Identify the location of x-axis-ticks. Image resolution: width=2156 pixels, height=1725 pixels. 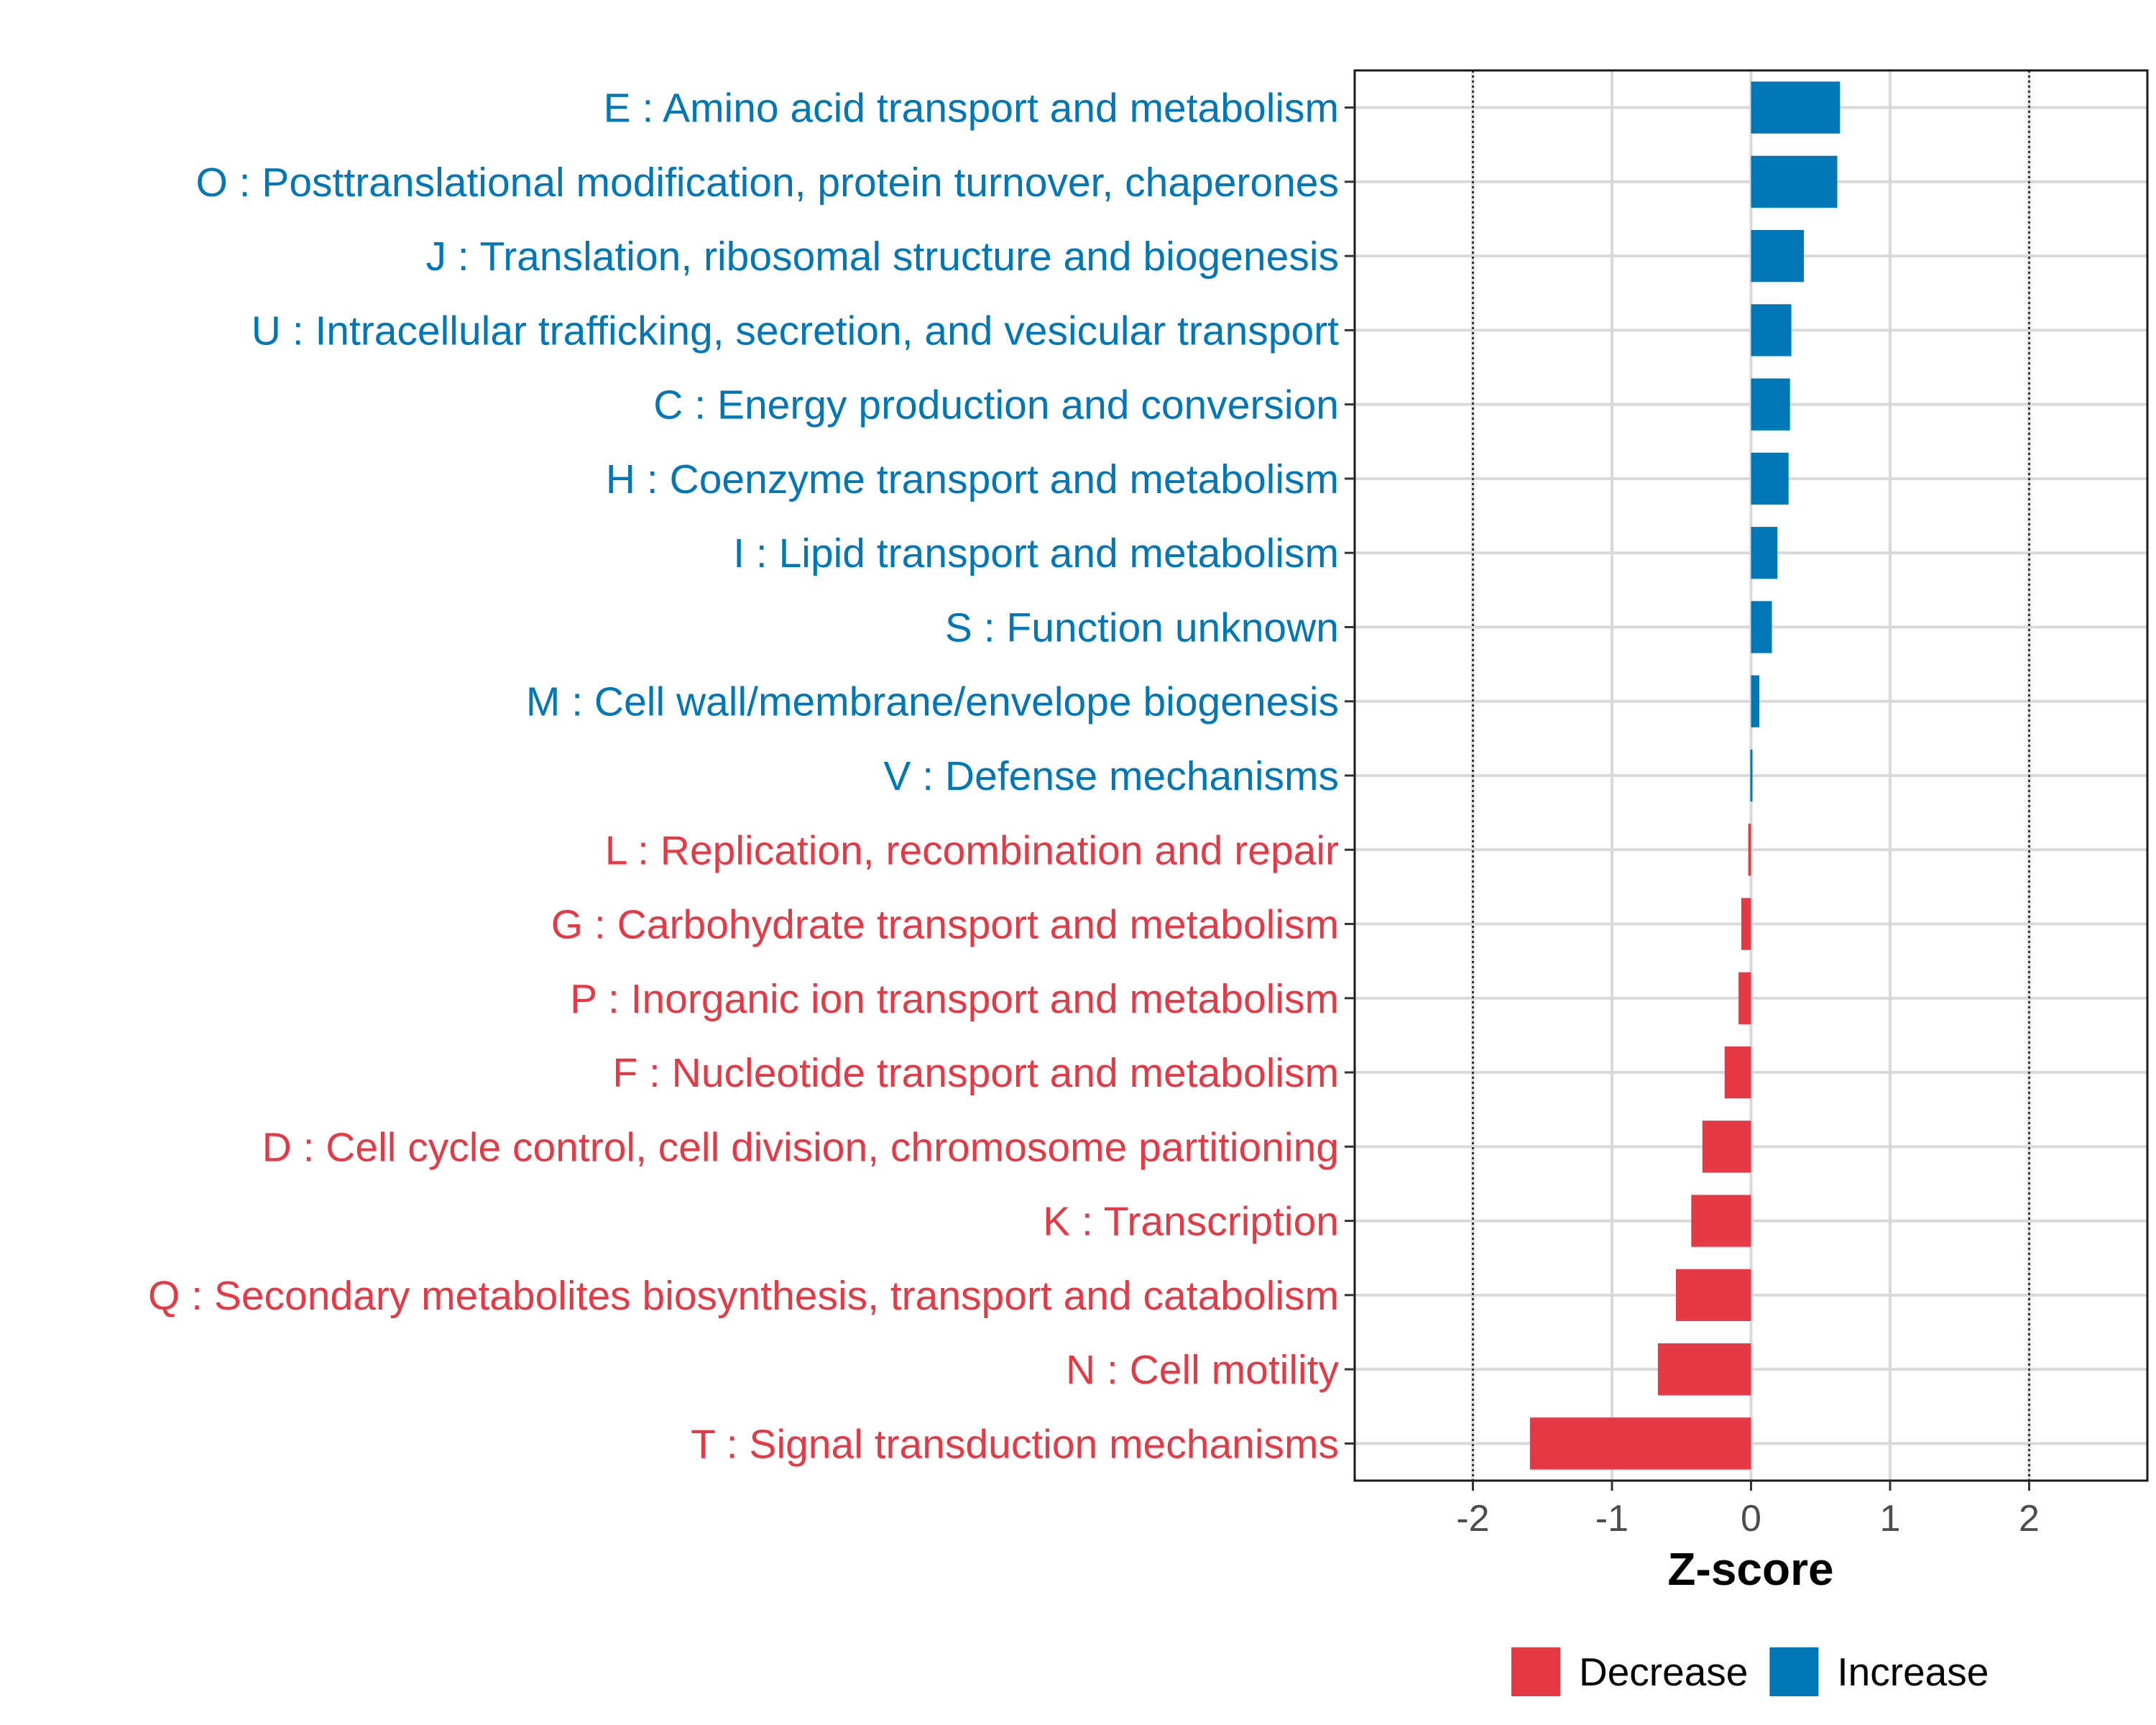
(1751, 1486).